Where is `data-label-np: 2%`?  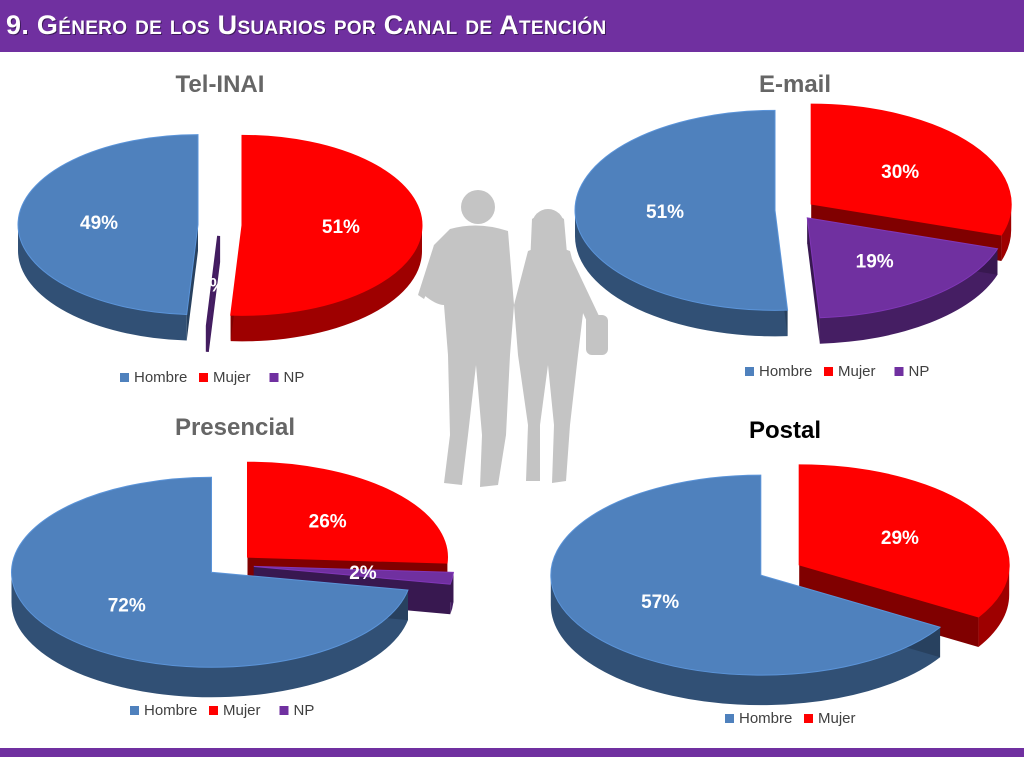 data-label-np: 2% is located at coordinates (363, 573).